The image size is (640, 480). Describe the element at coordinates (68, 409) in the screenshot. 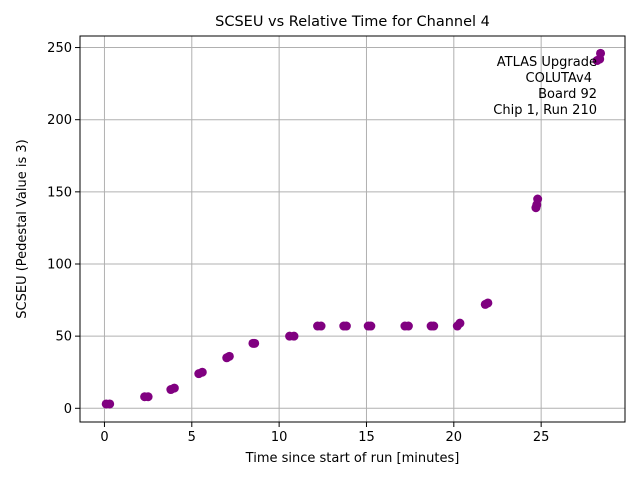

I see `y-tick-label: 0` at that location.